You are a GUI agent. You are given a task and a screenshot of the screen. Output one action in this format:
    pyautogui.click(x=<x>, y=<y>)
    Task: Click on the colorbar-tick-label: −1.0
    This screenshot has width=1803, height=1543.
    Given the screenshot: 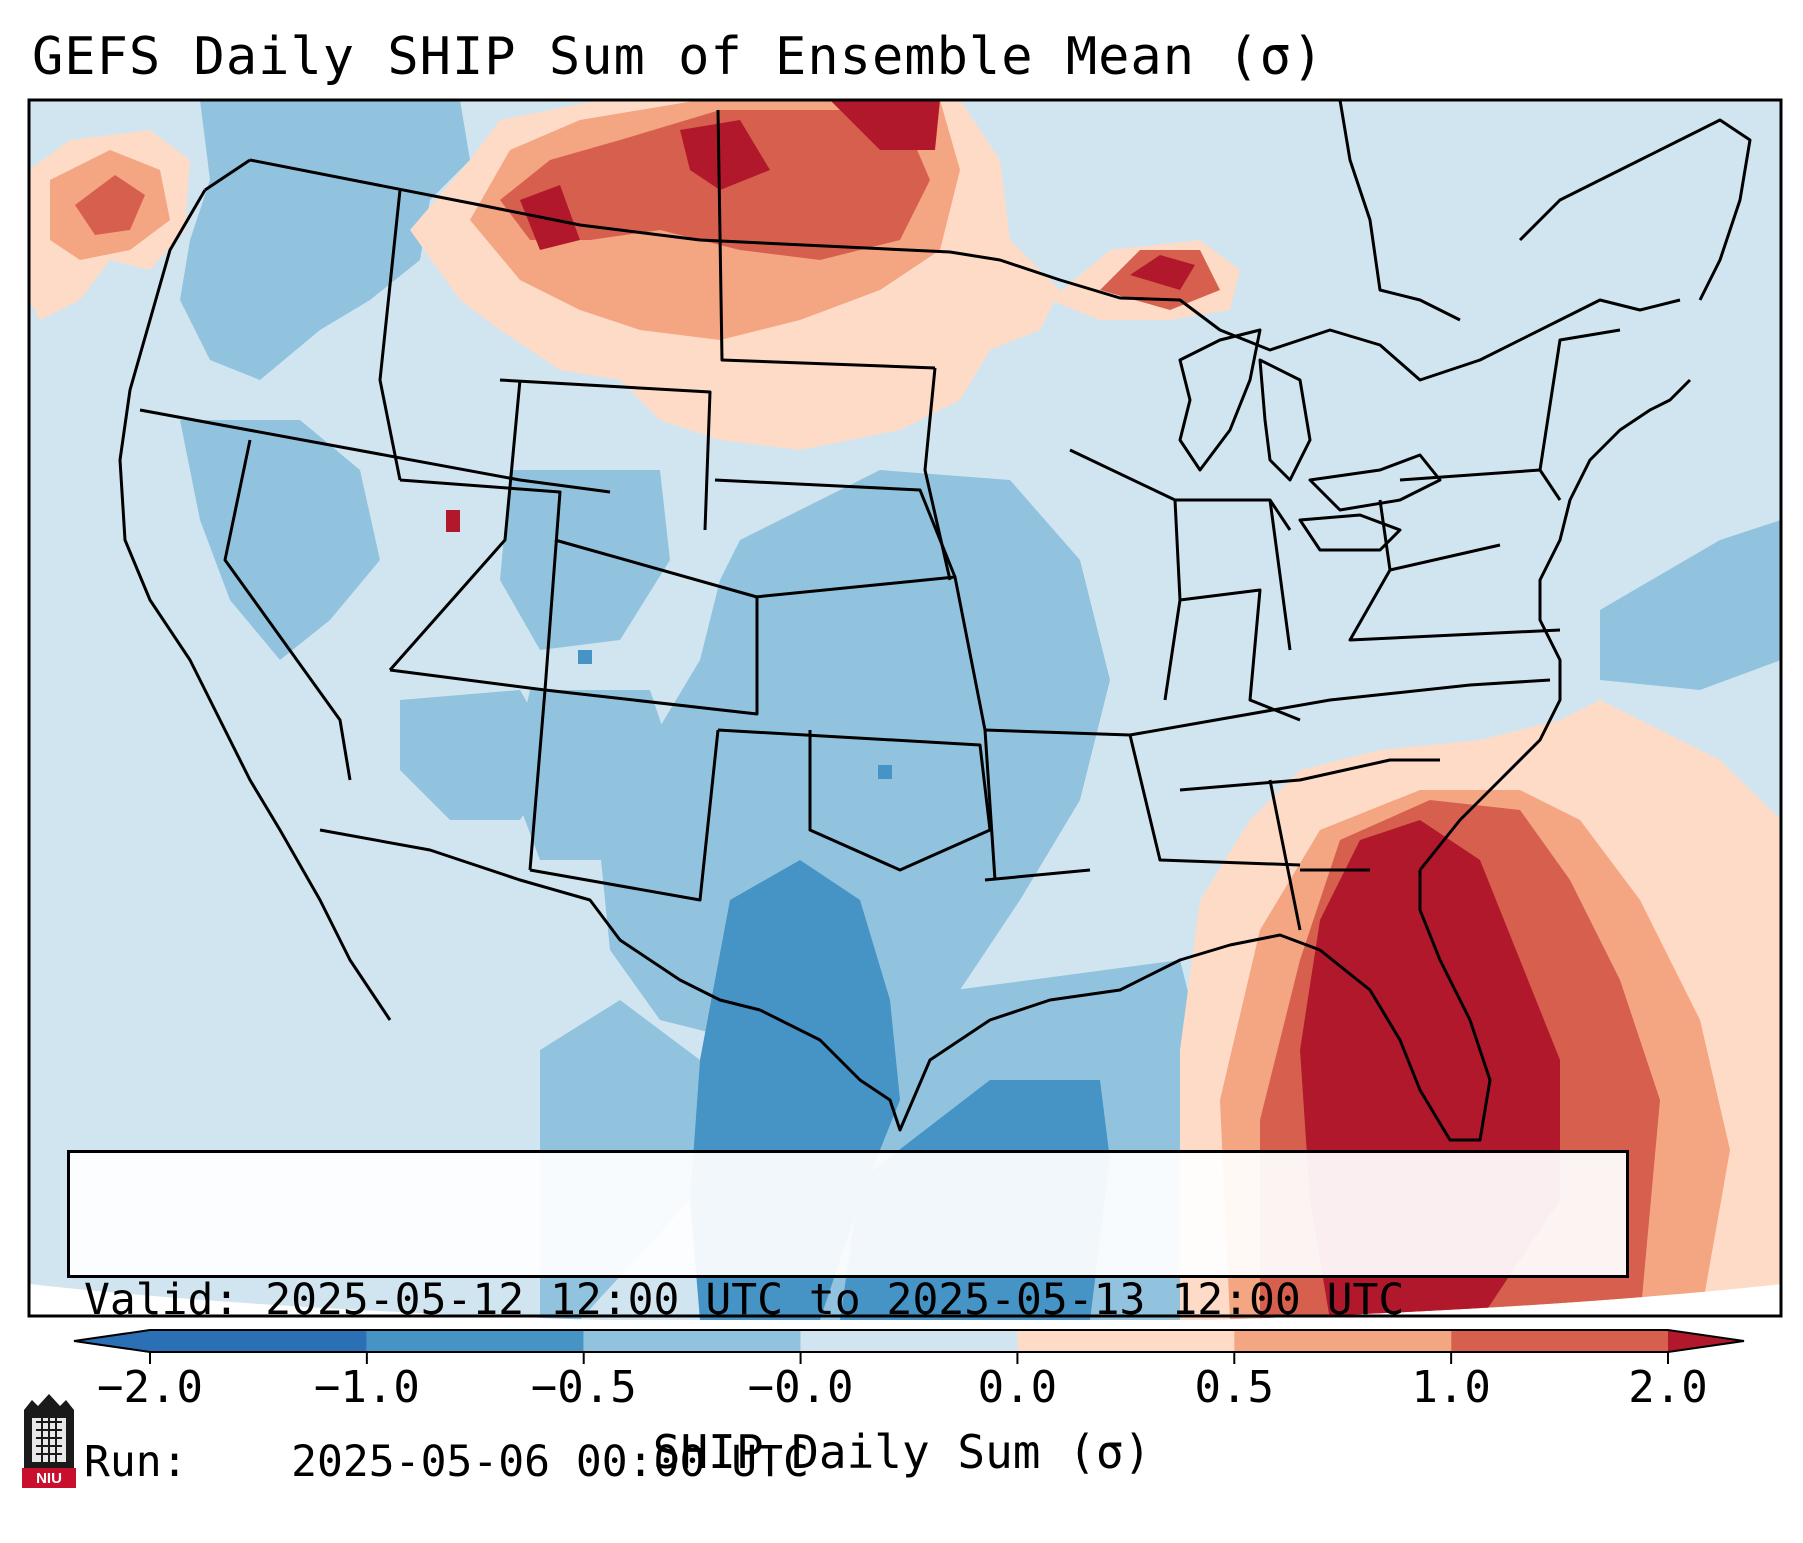 What is the action you would take?
    pyautogui.click(x=366, y=1387)
    